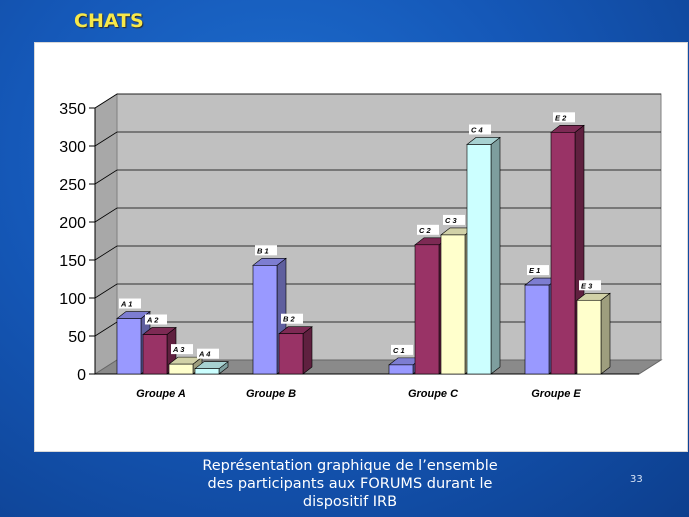 Image resolution: width=689 pixels, height=517 pixels. I want to click on y-tick-label: 350, so click(72, 109).